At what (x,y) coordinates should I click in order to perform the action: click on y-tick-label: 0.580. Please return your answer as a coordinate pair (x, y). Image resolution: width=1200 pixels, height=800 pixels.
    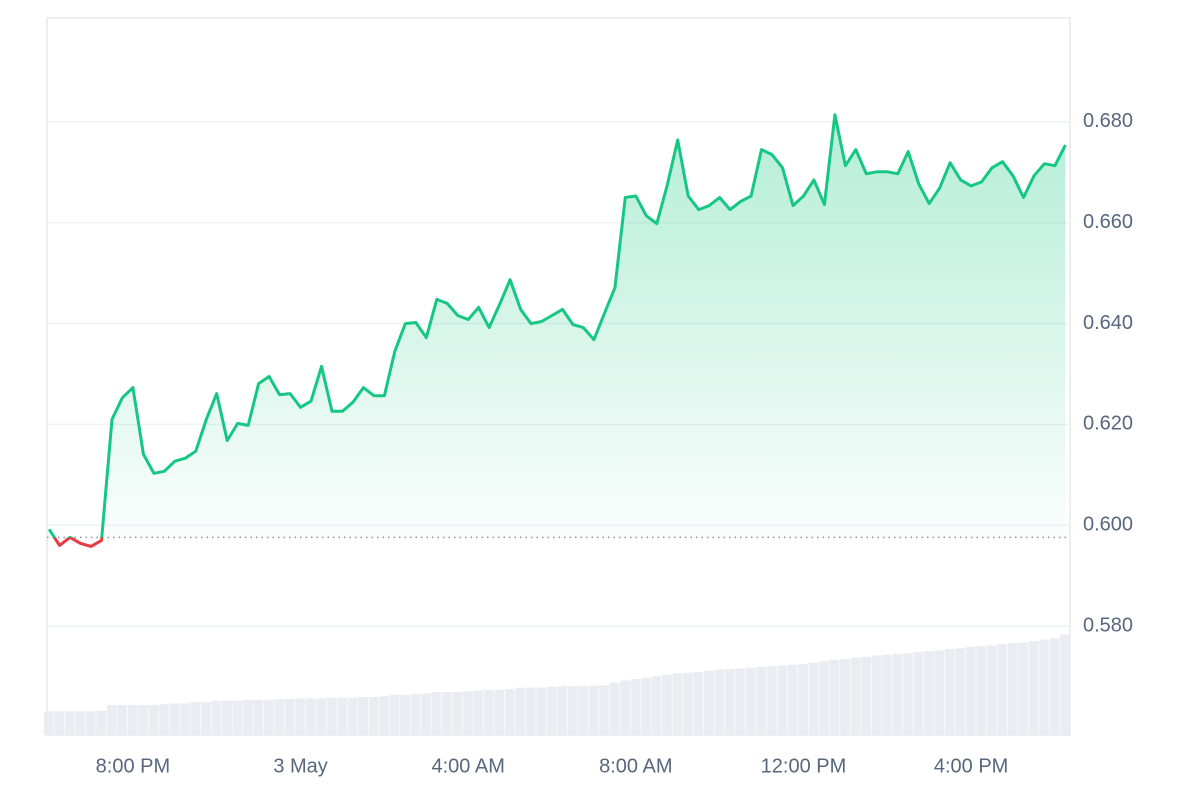
    Looking at the image, I should click on (1108, 625).